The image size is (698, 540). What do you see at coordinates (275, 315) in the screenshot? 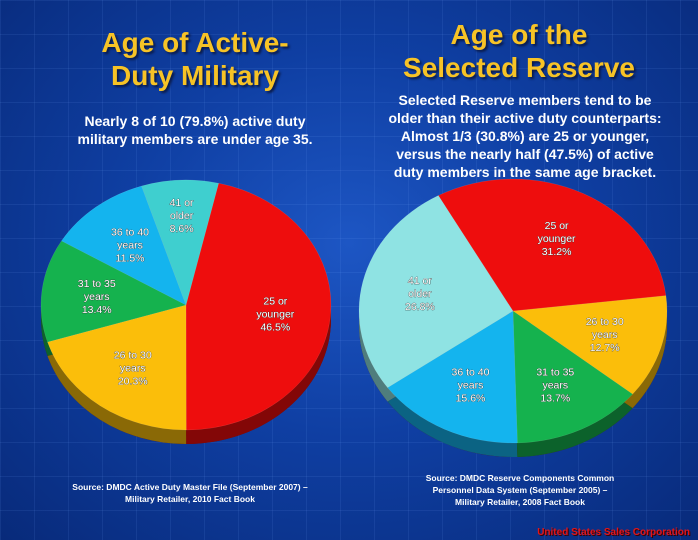
I see `pie-0-slice-0-label: 25 or younger 46.5%` at bounding box center [275, 315].